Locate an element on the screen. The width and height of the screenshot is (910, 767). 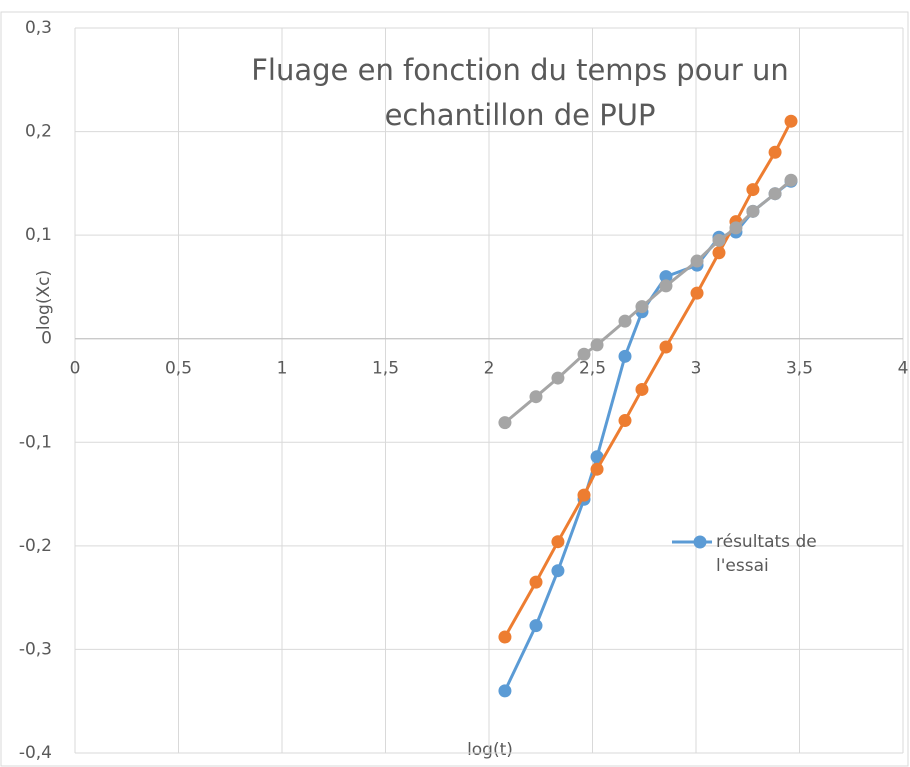
x-tick-label: 3,5 is located at coordinates (799, 369).